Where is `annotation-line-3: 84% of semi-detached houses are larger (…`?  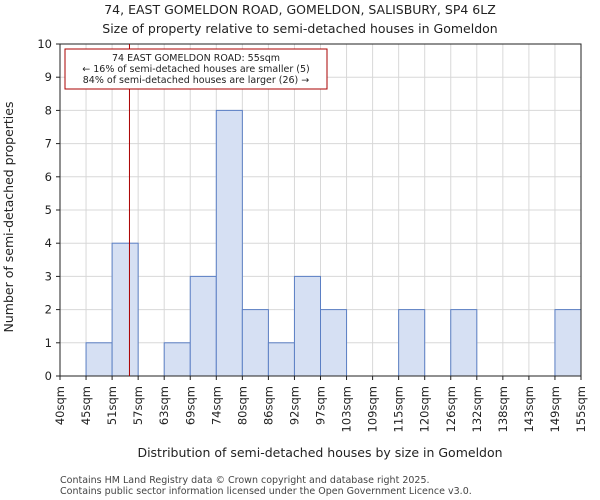
annotation-line-3: 84% of semi-detached houses are larger (… is located at coordinates (196, 80).